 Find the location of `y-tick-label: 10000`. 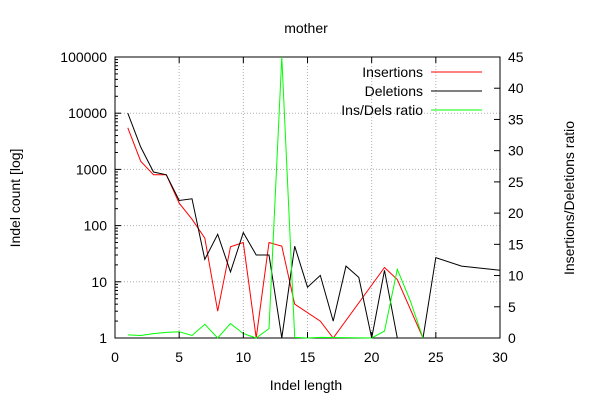

y-tick-label: 10000 is located at coordinates (87, 113).